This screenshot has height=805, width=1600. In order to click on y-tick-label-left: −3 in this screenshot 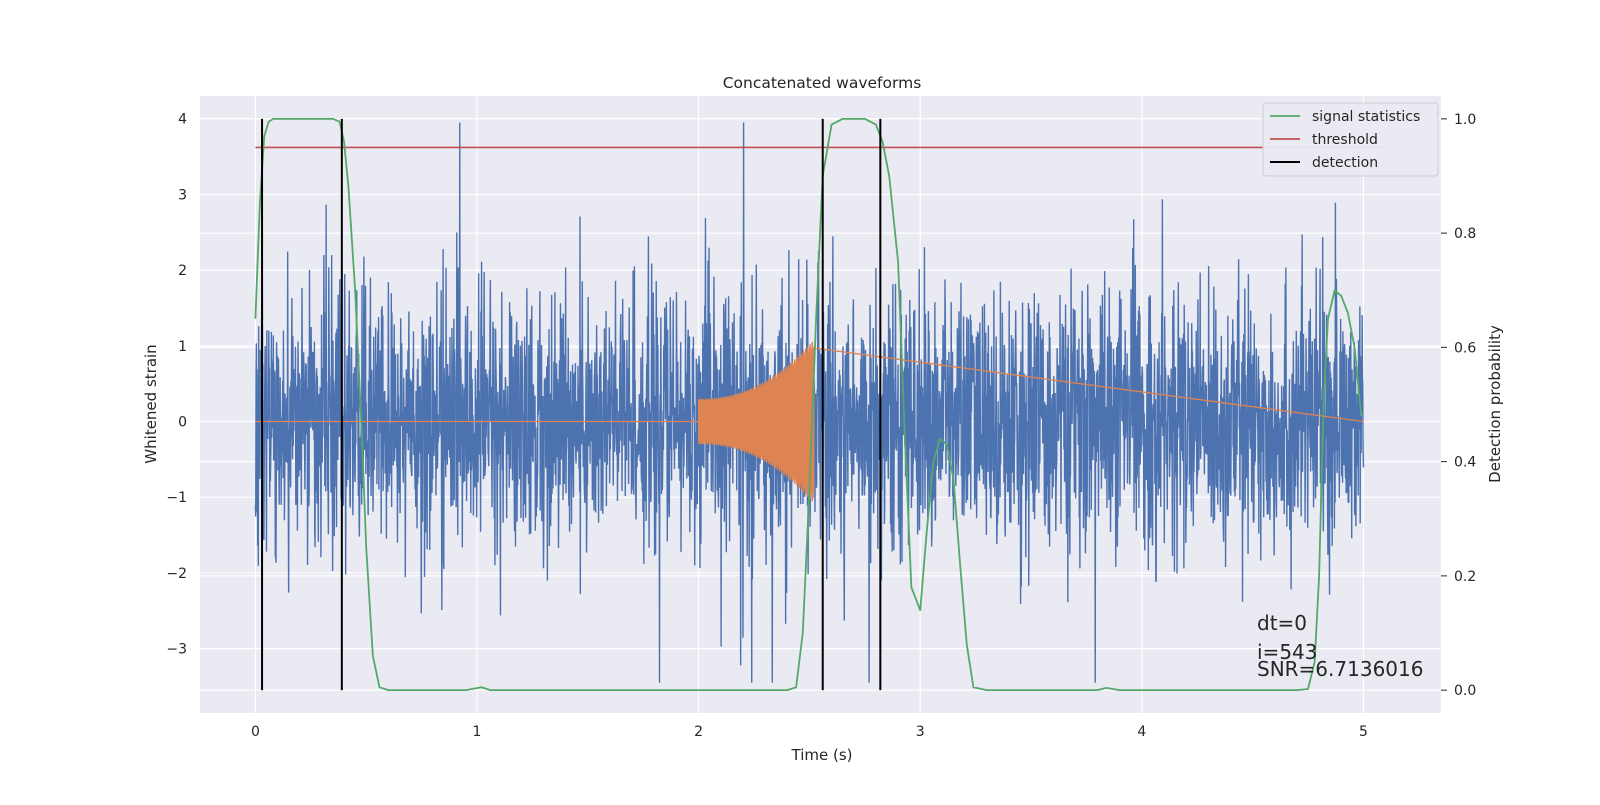, I will do `click(176, 650)`.